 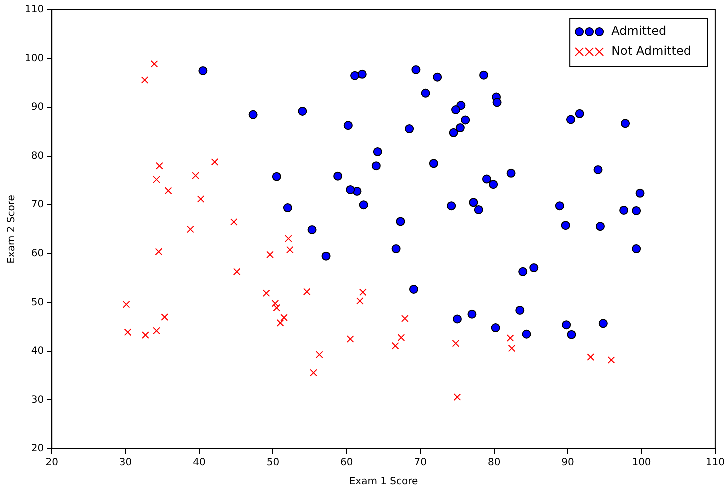 I want to click on y-axis-title: Exam 2 Score, so click(x=12, y=229).